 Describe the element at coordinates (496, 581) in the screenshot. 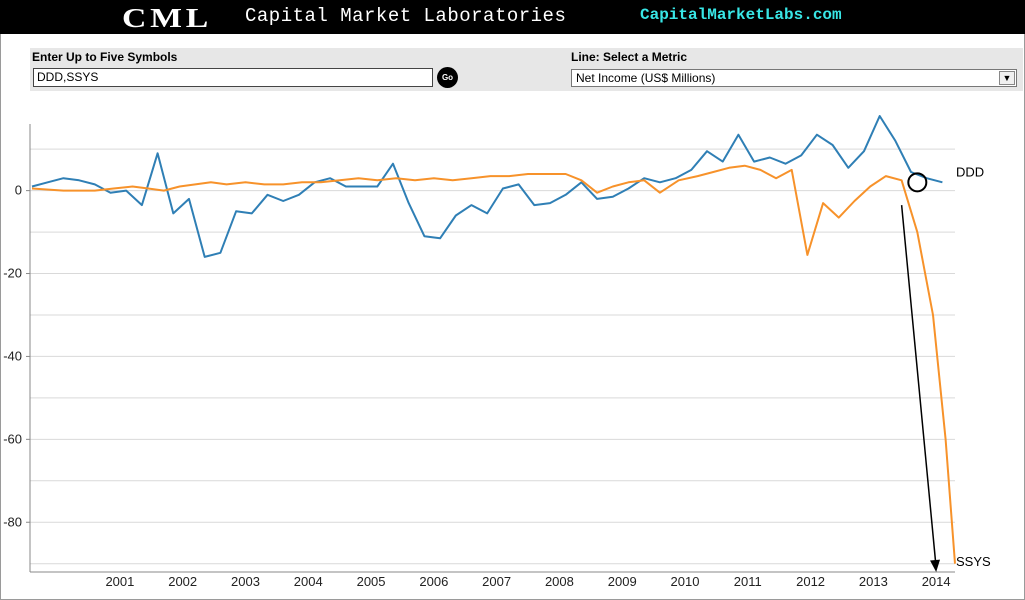

I see `x-tick-label: 2007` at that location.